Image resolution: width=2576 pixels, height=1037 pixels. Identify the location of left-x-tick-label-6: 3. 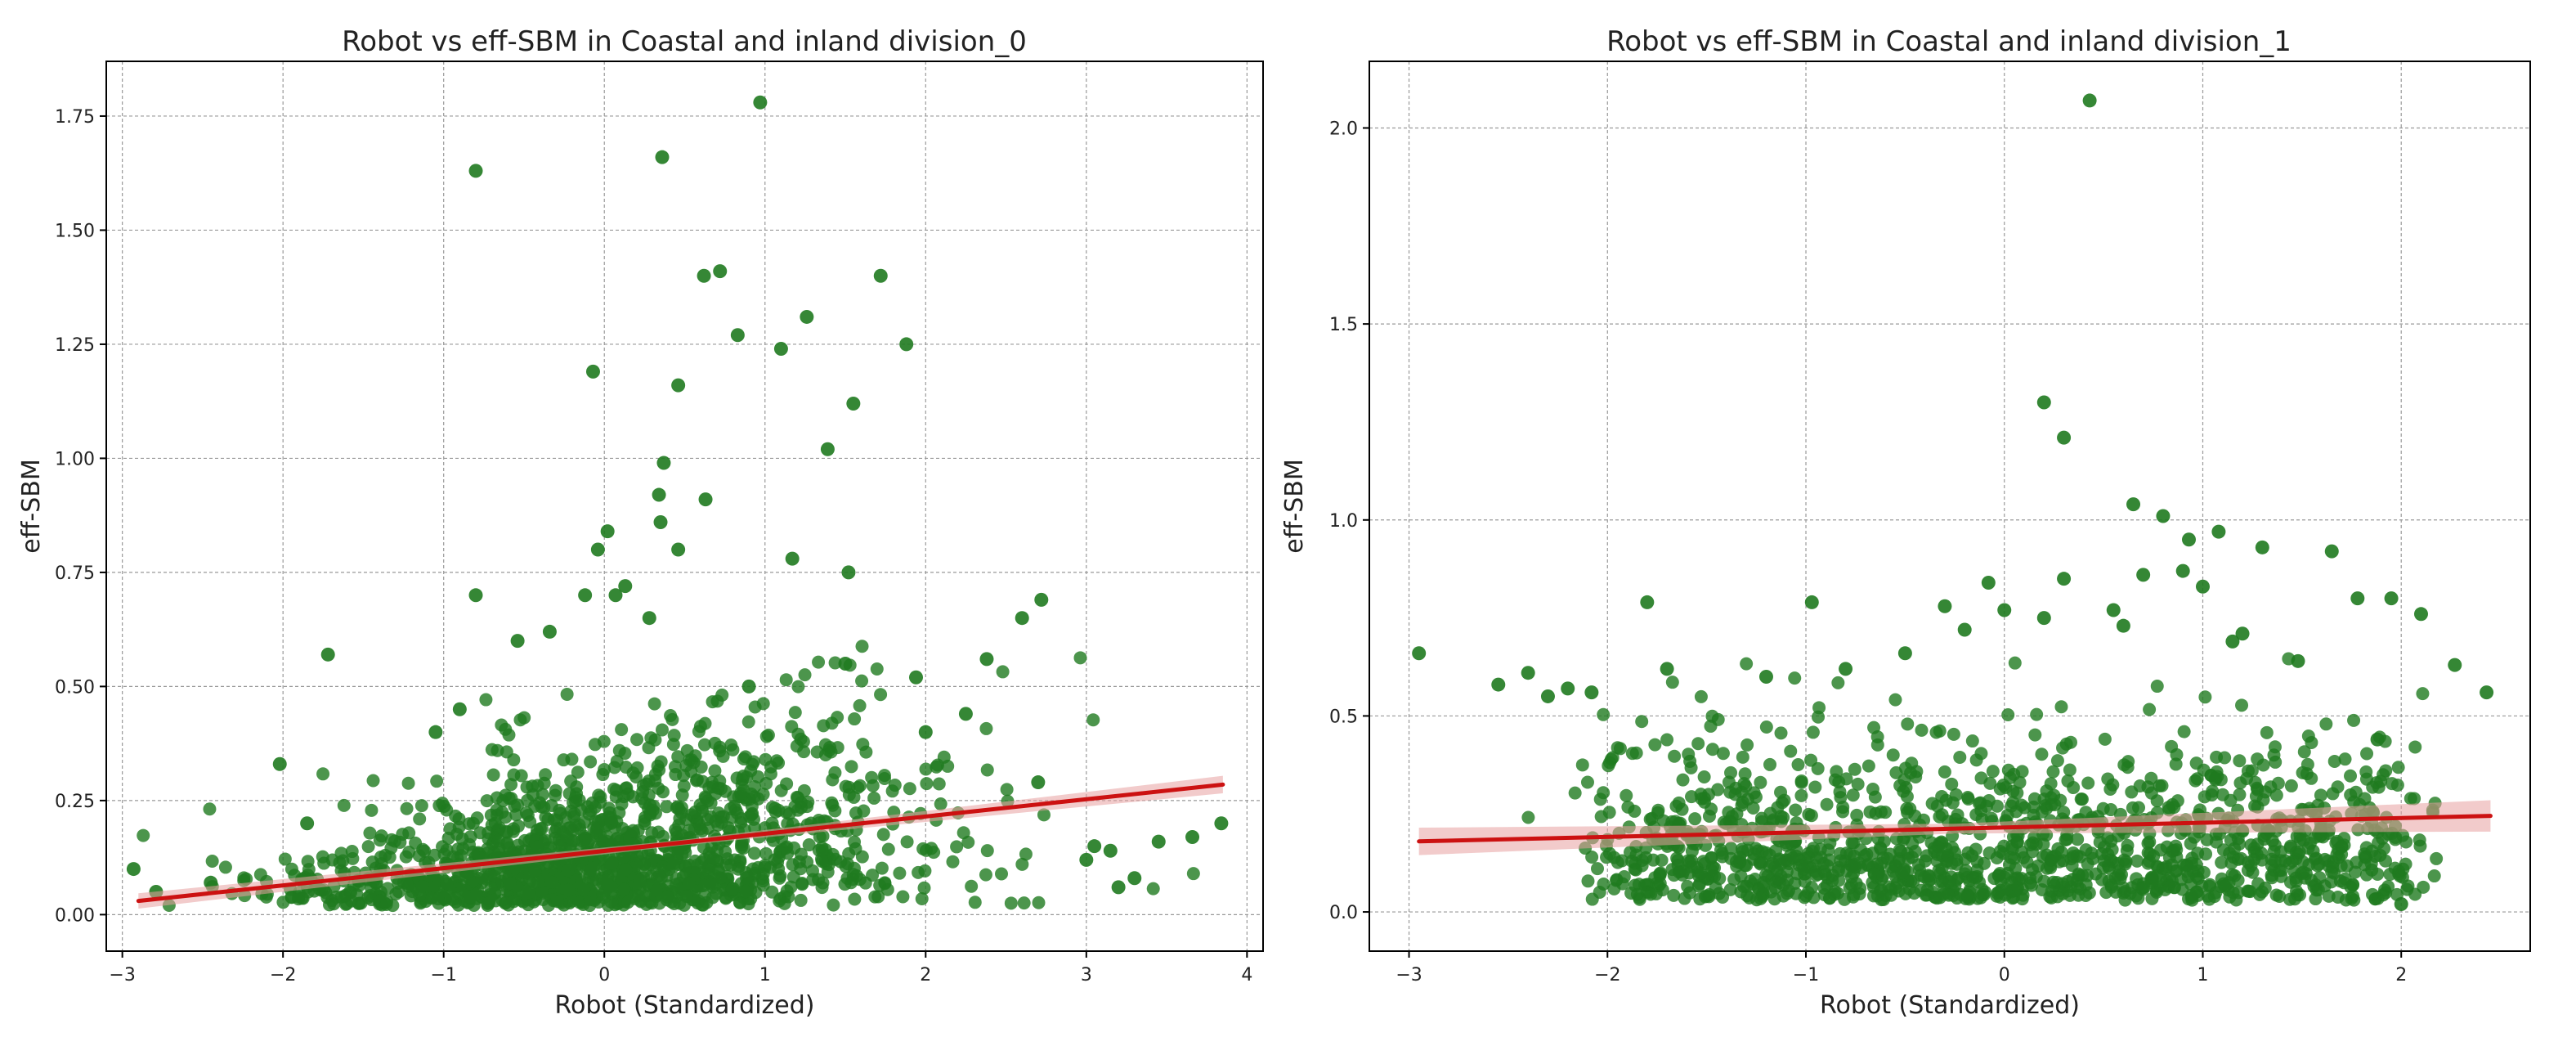
(1086, 975).